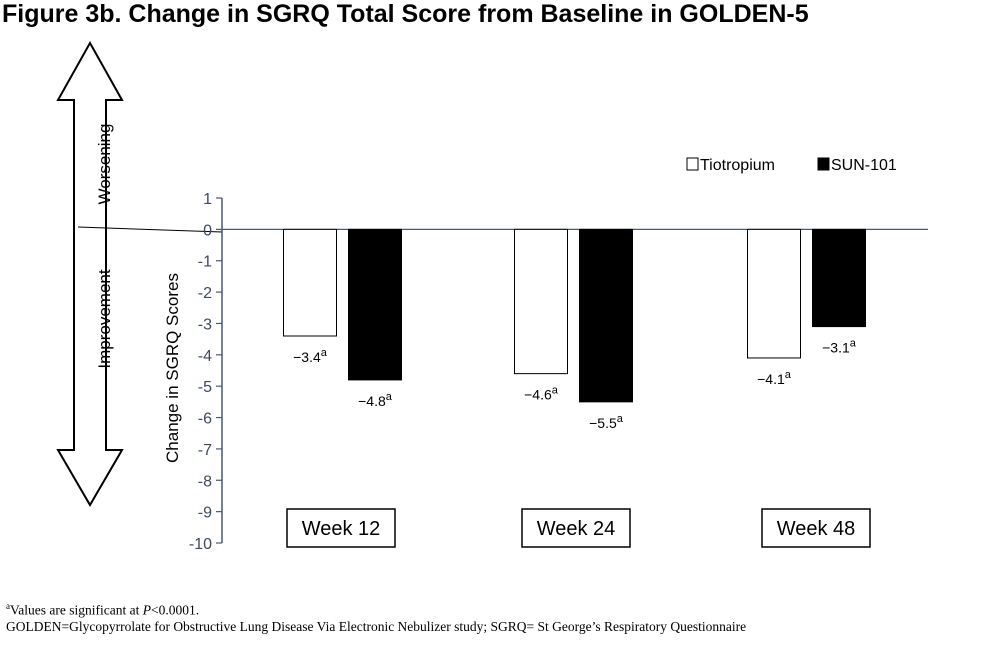 The height and width of the screenshot is (647, 1000). Describe the element at coordinates (207, 230) in the screenshot. I see `y-tick-label: 0` at that location.